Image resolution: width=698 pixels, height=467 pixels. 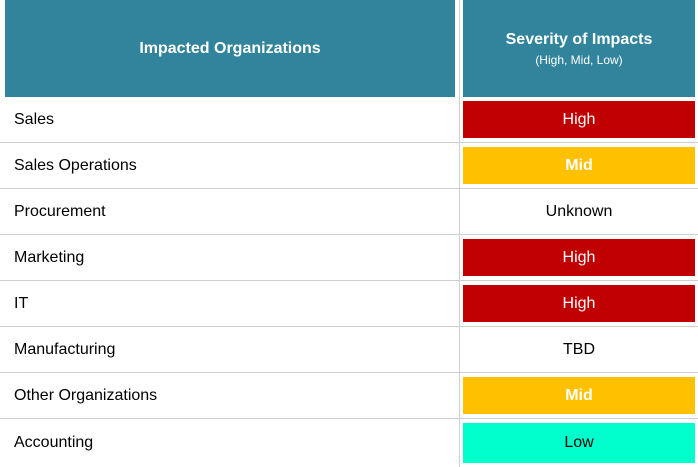 What do you see at coordinates (49, 257) in the screenshot?
I see `org-name: Marketing` at bounding box center [49, 257].